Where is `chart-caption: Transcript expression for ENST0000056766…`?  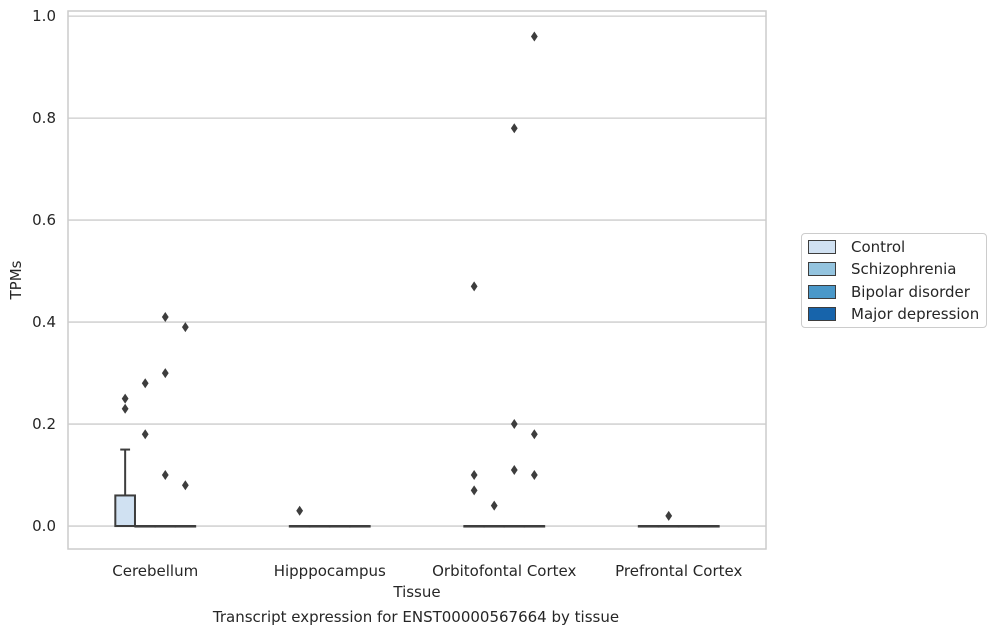
chart-caption: Transcript expression for ENST0000056766… is located at coordinates (416, 617).